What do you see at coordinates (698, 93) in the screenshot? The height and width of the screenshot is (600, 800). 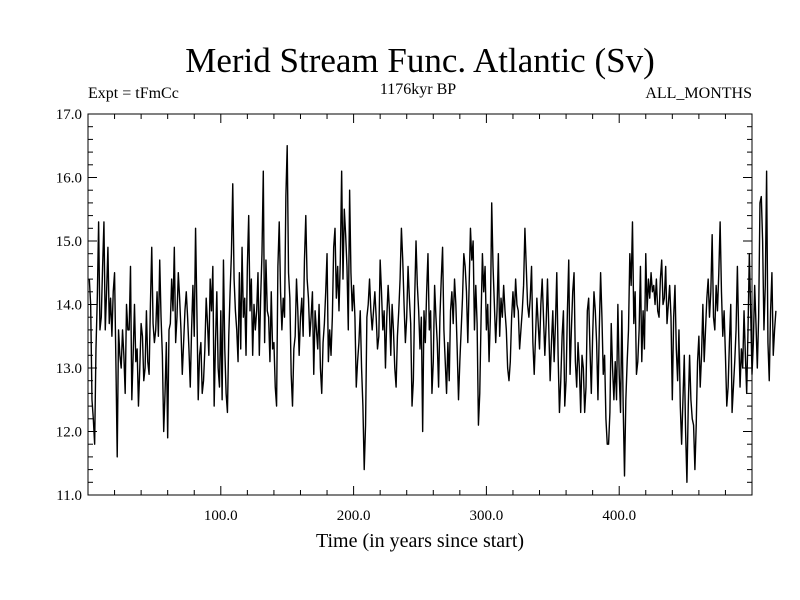 I see `months-label: ALL_MONTHS` at bounding box center [698, 93].